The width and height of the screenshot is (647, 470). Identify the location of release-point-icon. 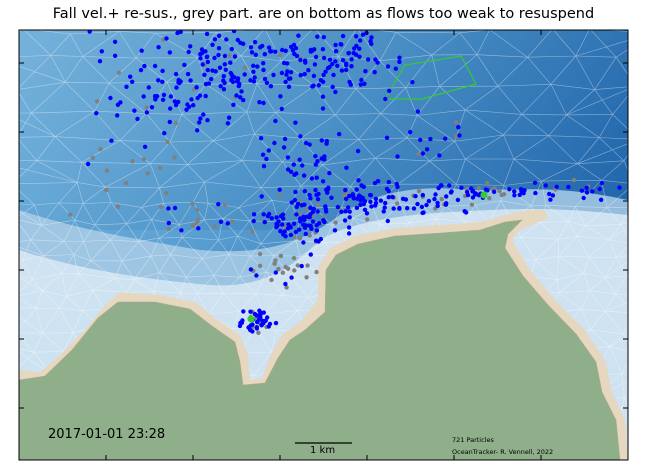
(484, 195).